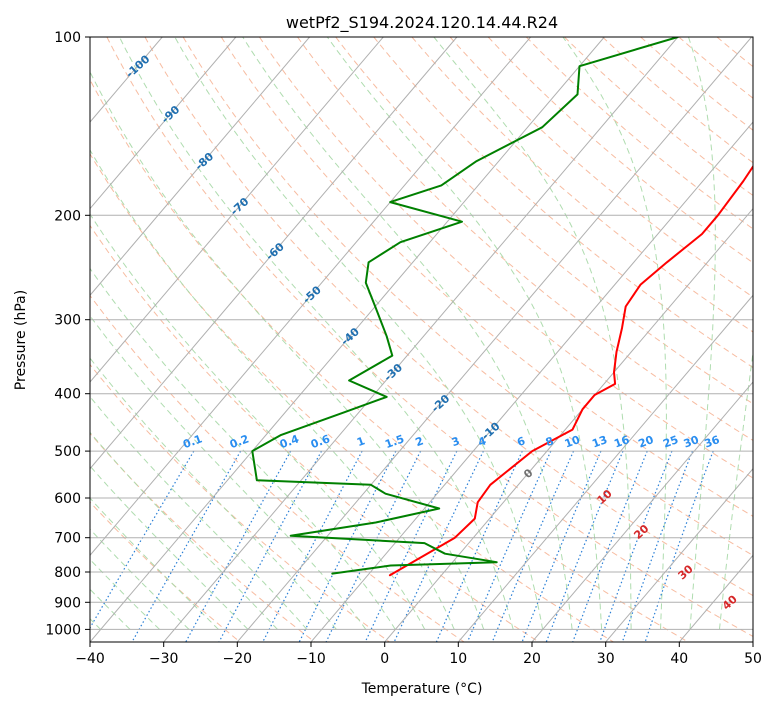 The width and height of the screenshot is (775, 708). Describe the element at coordinates (420, 441) in the screenshot. I see `mixing-ratio-label: 2` at that location.